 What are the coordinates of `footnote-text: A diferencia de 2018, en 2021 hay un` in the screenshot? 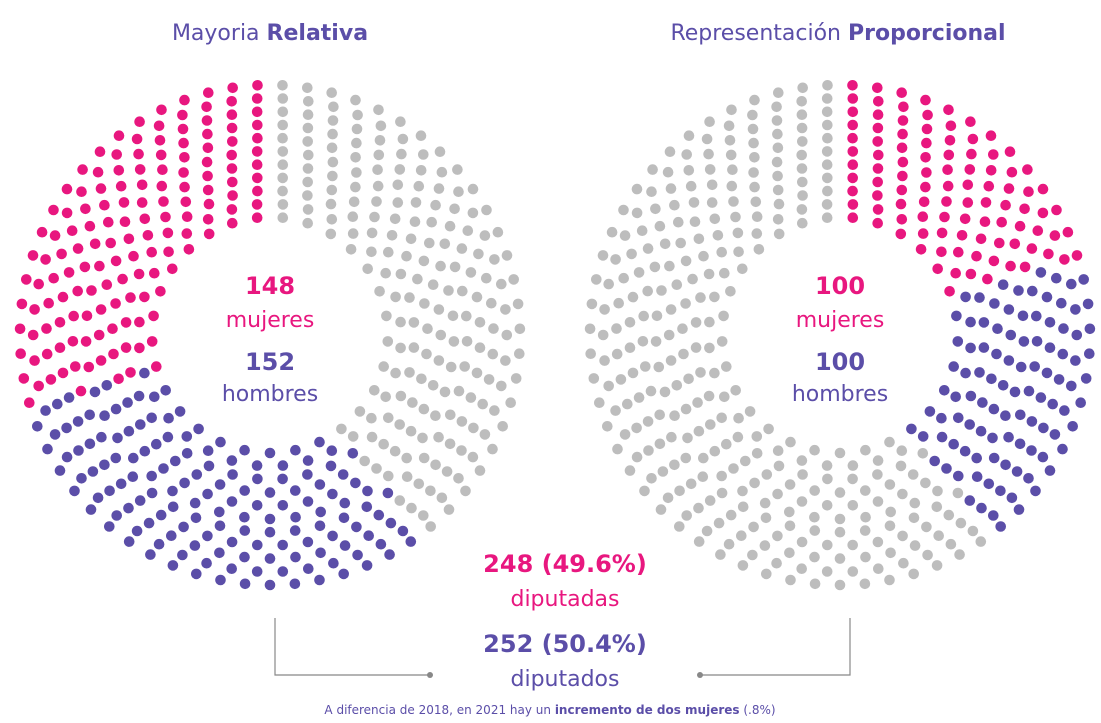 It's located at (439, 710).